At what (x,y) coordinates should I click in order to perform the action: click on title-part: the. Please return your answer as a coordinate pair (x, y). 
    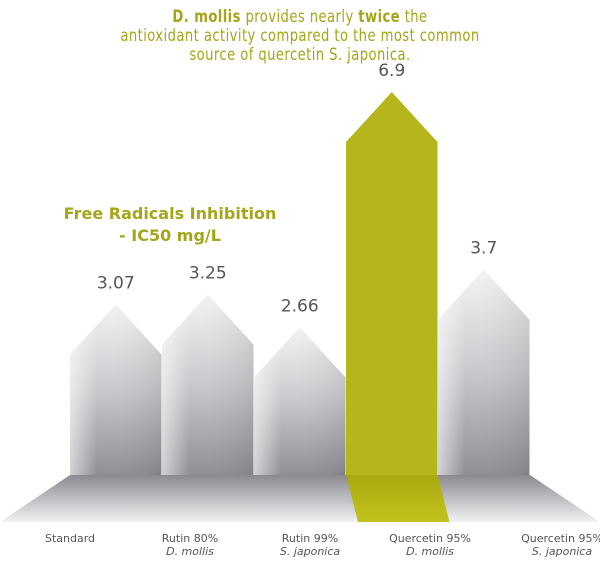
    Looking at the image, I should click on (414, 17).